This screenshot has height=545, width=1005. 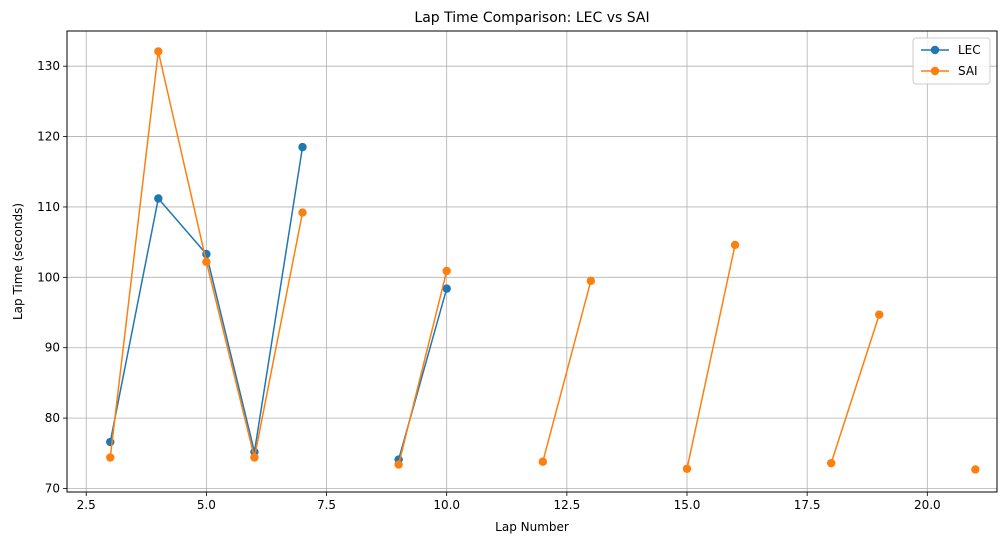 I want to click on legend-label-sai: SAI, so click(x=968, y=71).